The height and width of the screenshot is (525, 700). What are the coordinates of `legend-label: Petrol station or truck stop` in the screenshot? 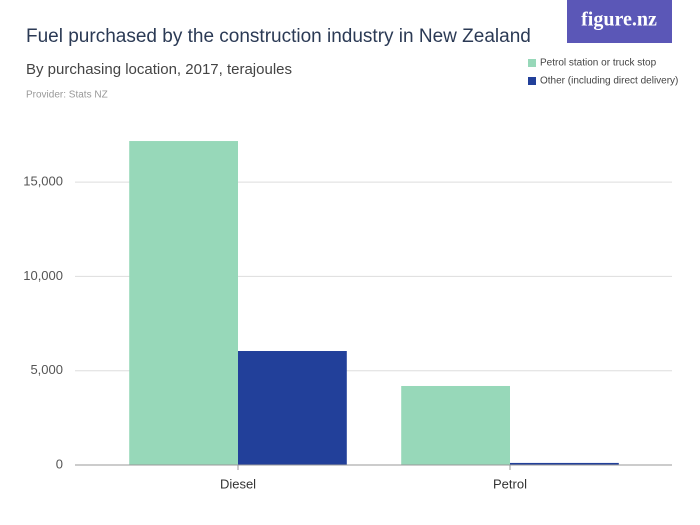 It's located at (598, 63).